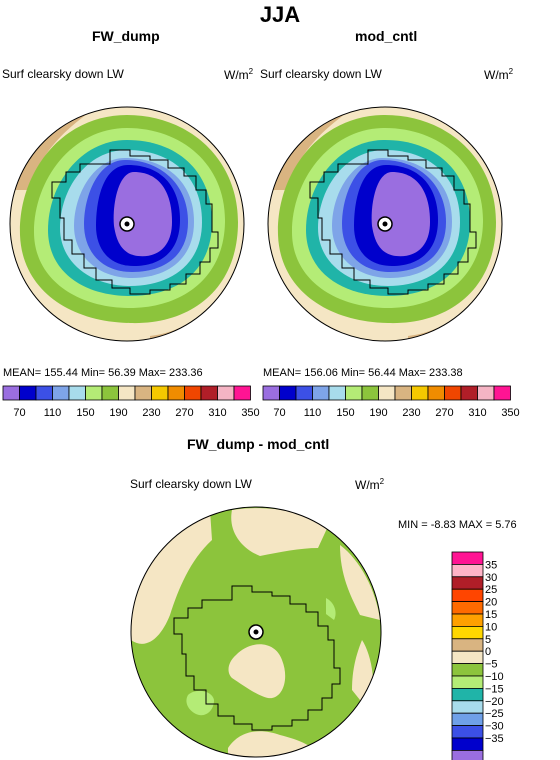 Image resolution: width=560 pixels, height=760 pixels. I want to click on panel1-title: FW_dump, so click(126, 36).